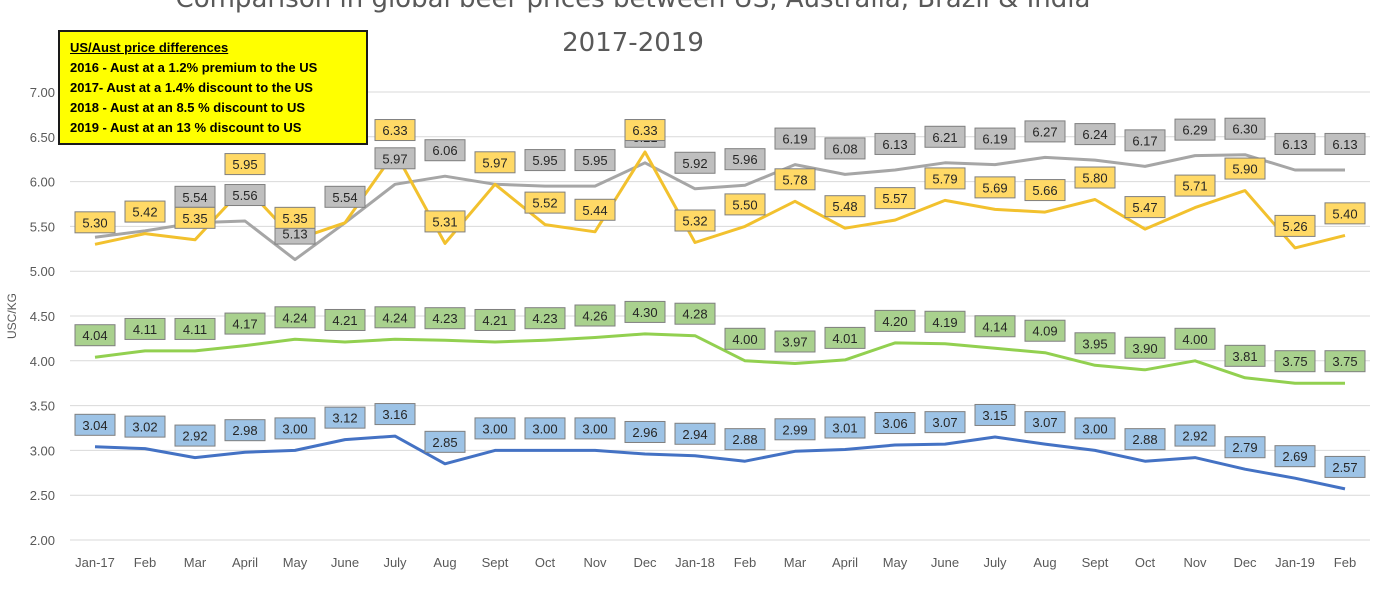  I want to click on data-label: 3.06, so click(894, 423).